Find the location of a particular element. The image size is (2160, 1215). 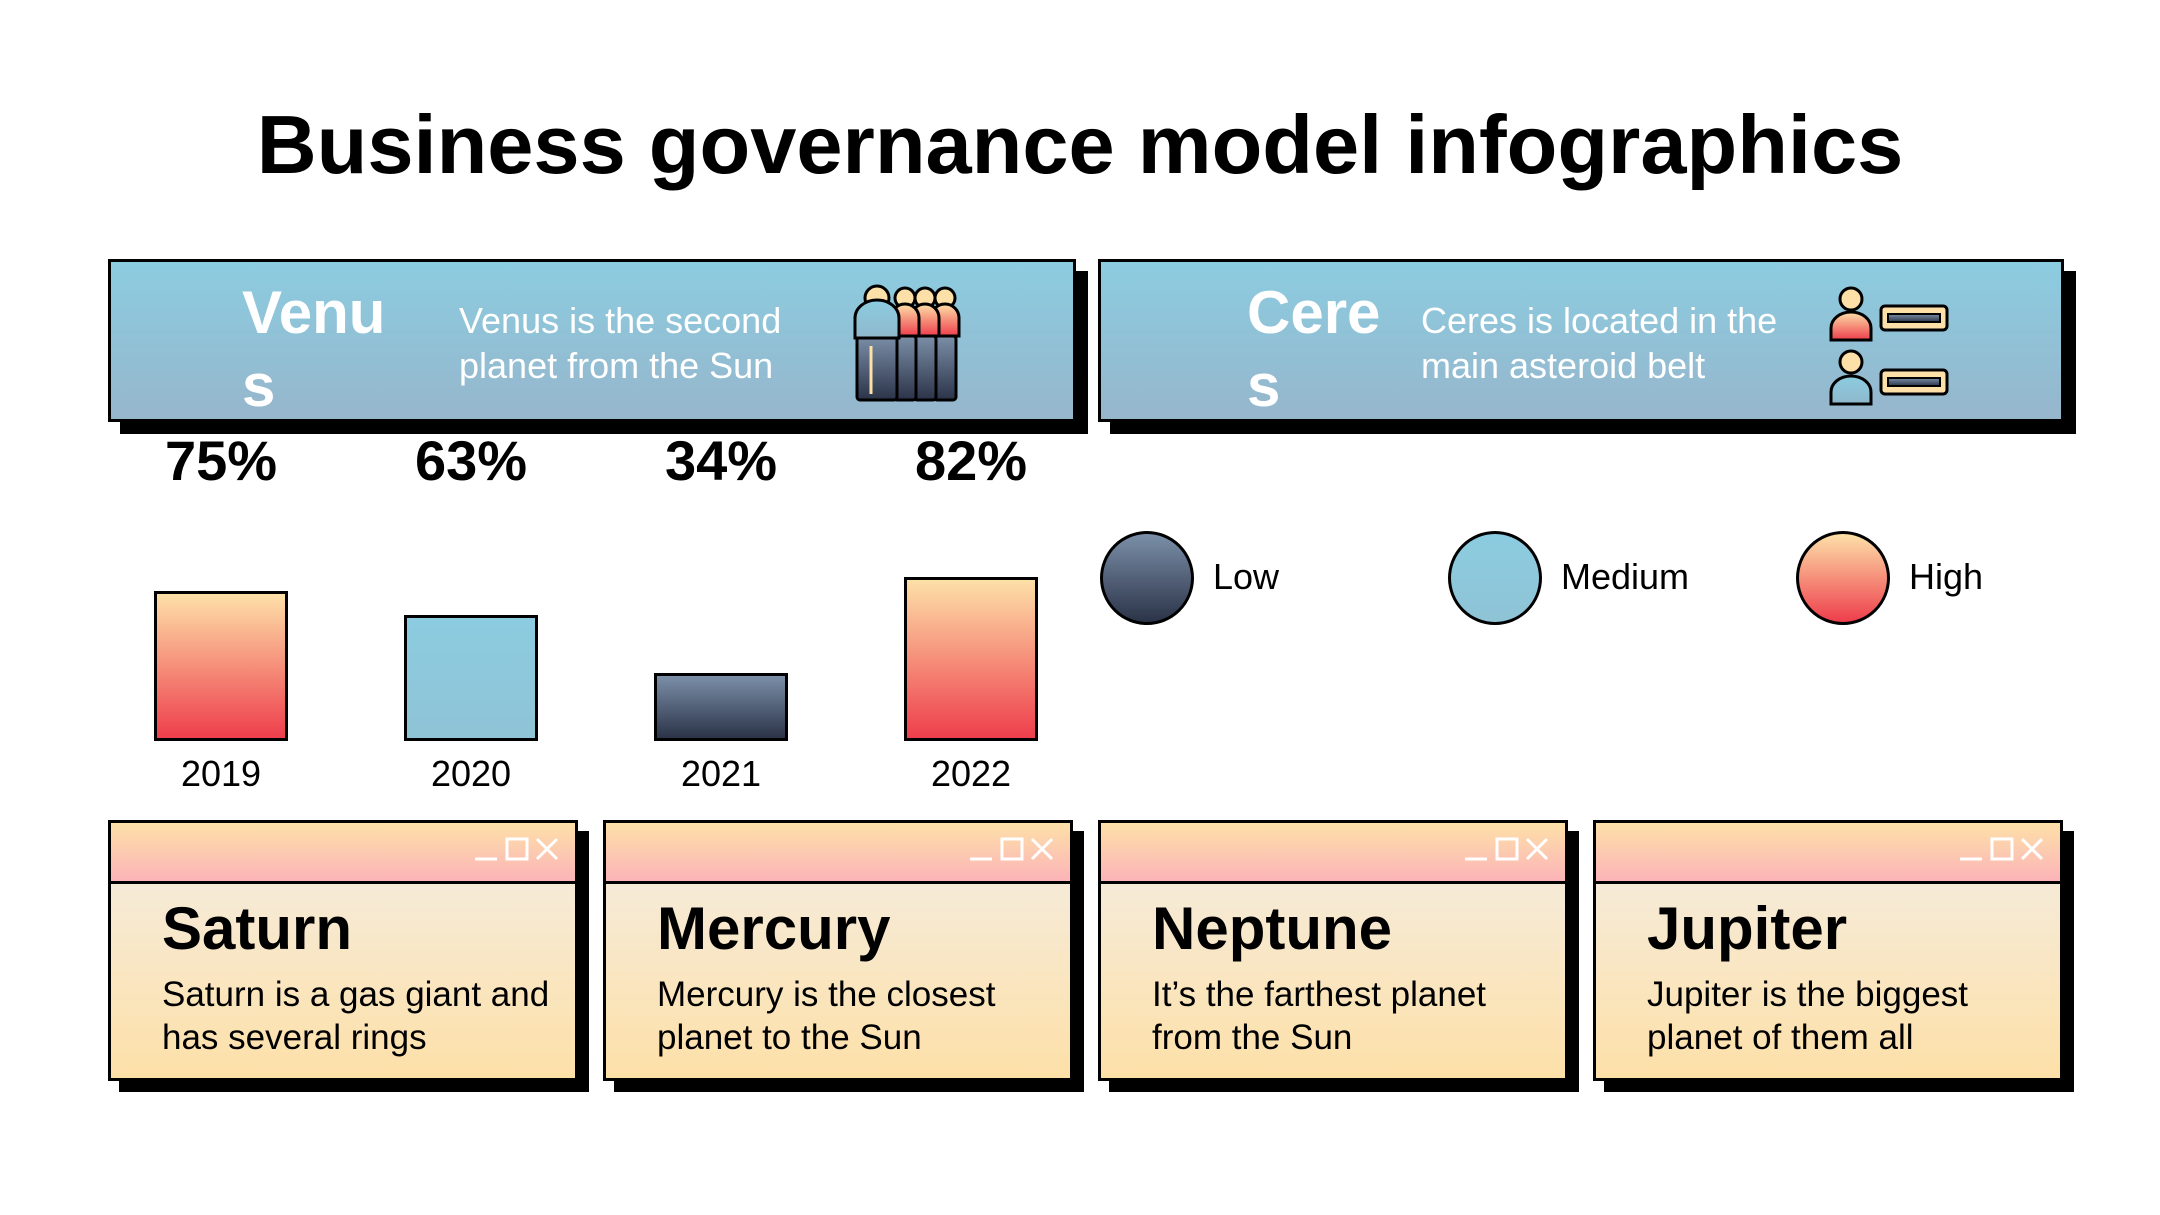

page-title: Business governance model infographics is located at coordinates (1080, 144).